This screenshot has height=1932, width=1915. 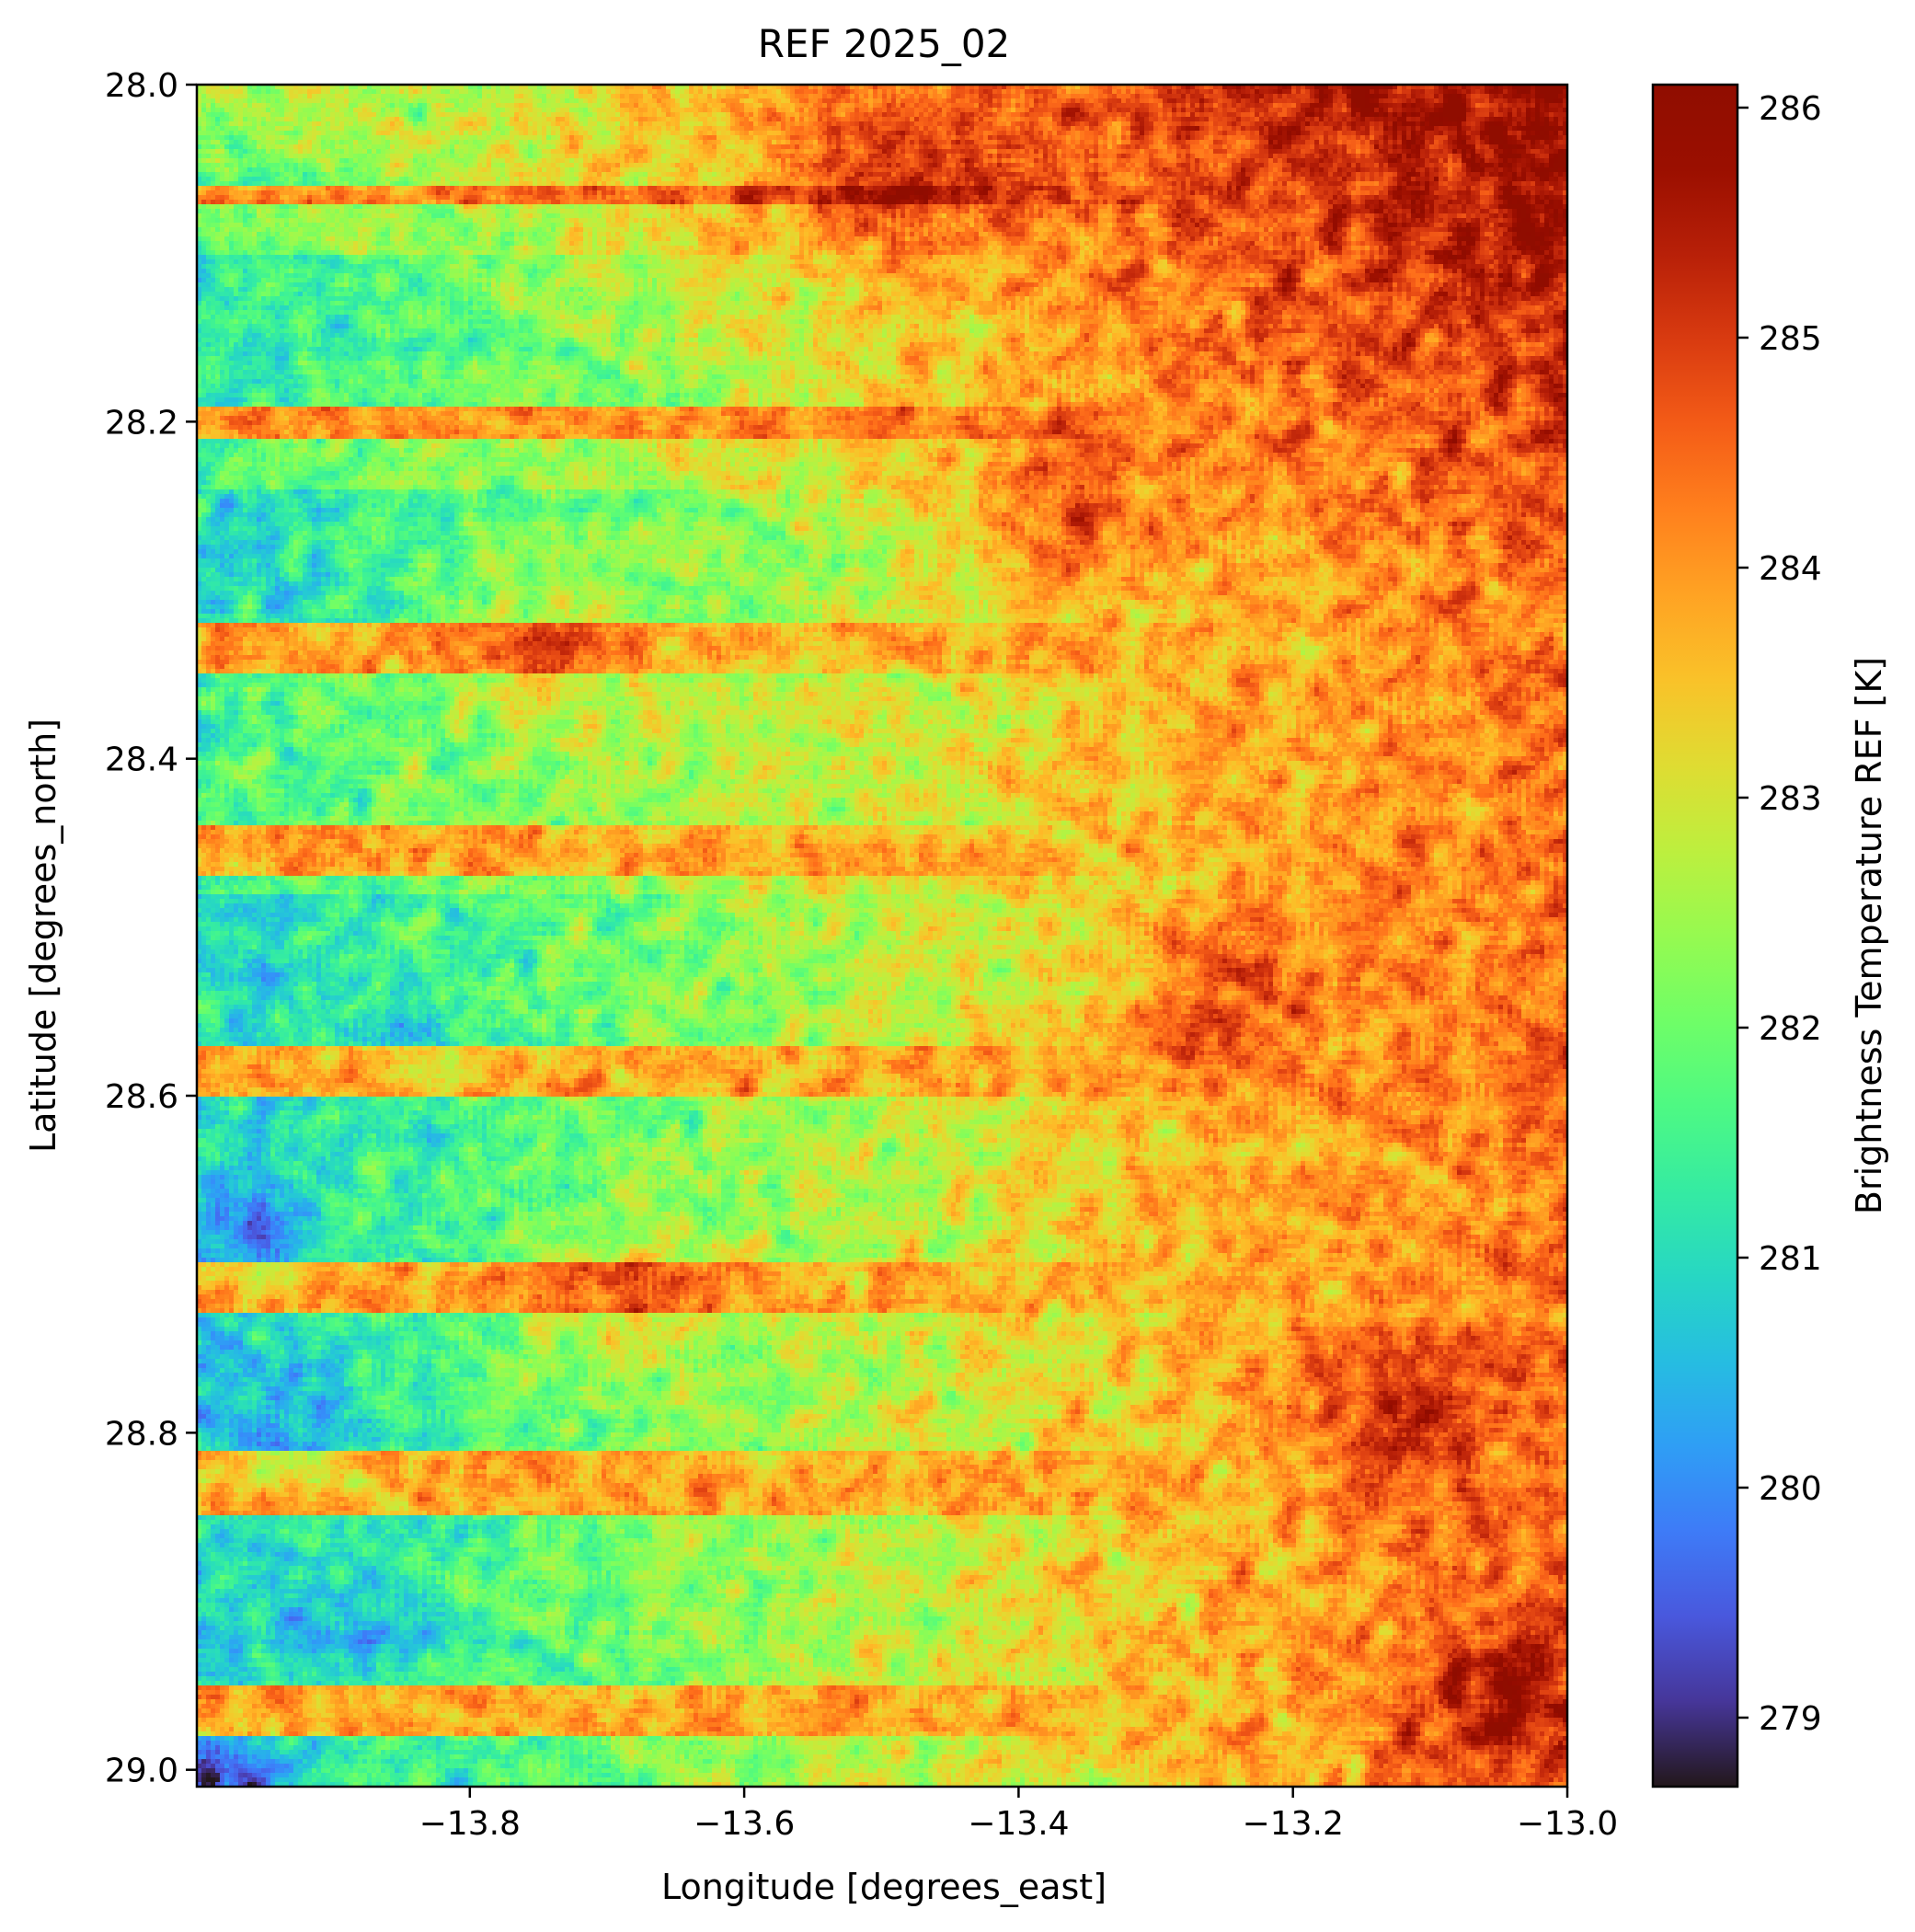 I want to click on colorbar-tick-label: 282, so click(x=1790, y=1029).